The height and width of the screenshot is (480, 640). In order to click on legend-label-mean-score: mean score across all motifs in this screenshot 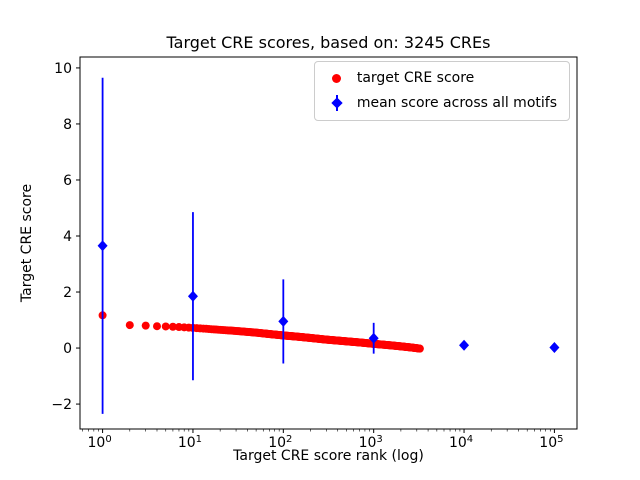, I will do `click(456, 103)`.